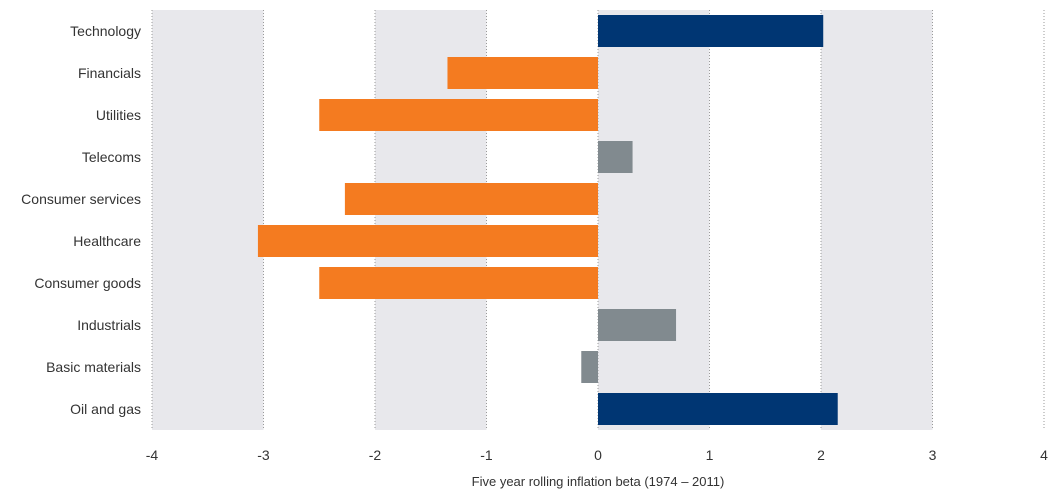 This screenshot has height=492, width=1056. What do you see at coordinates (710, 455) in the screenshot?
I see `x-tick-label: 1` at bounding box center [710, 455].